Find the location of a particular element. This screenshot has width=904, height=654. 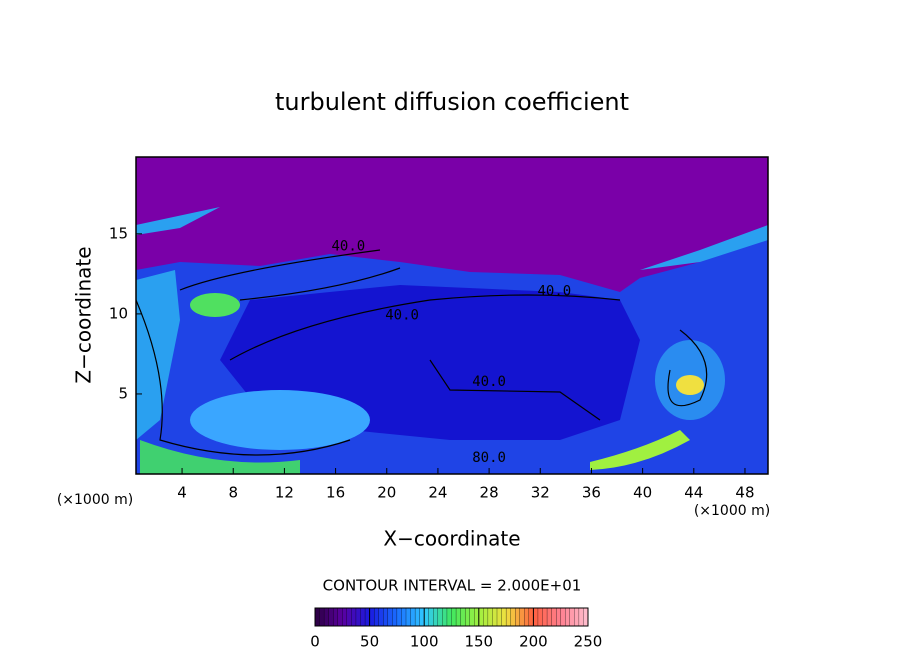

x-tick-label: 28 is located at coordinates (489, 493).